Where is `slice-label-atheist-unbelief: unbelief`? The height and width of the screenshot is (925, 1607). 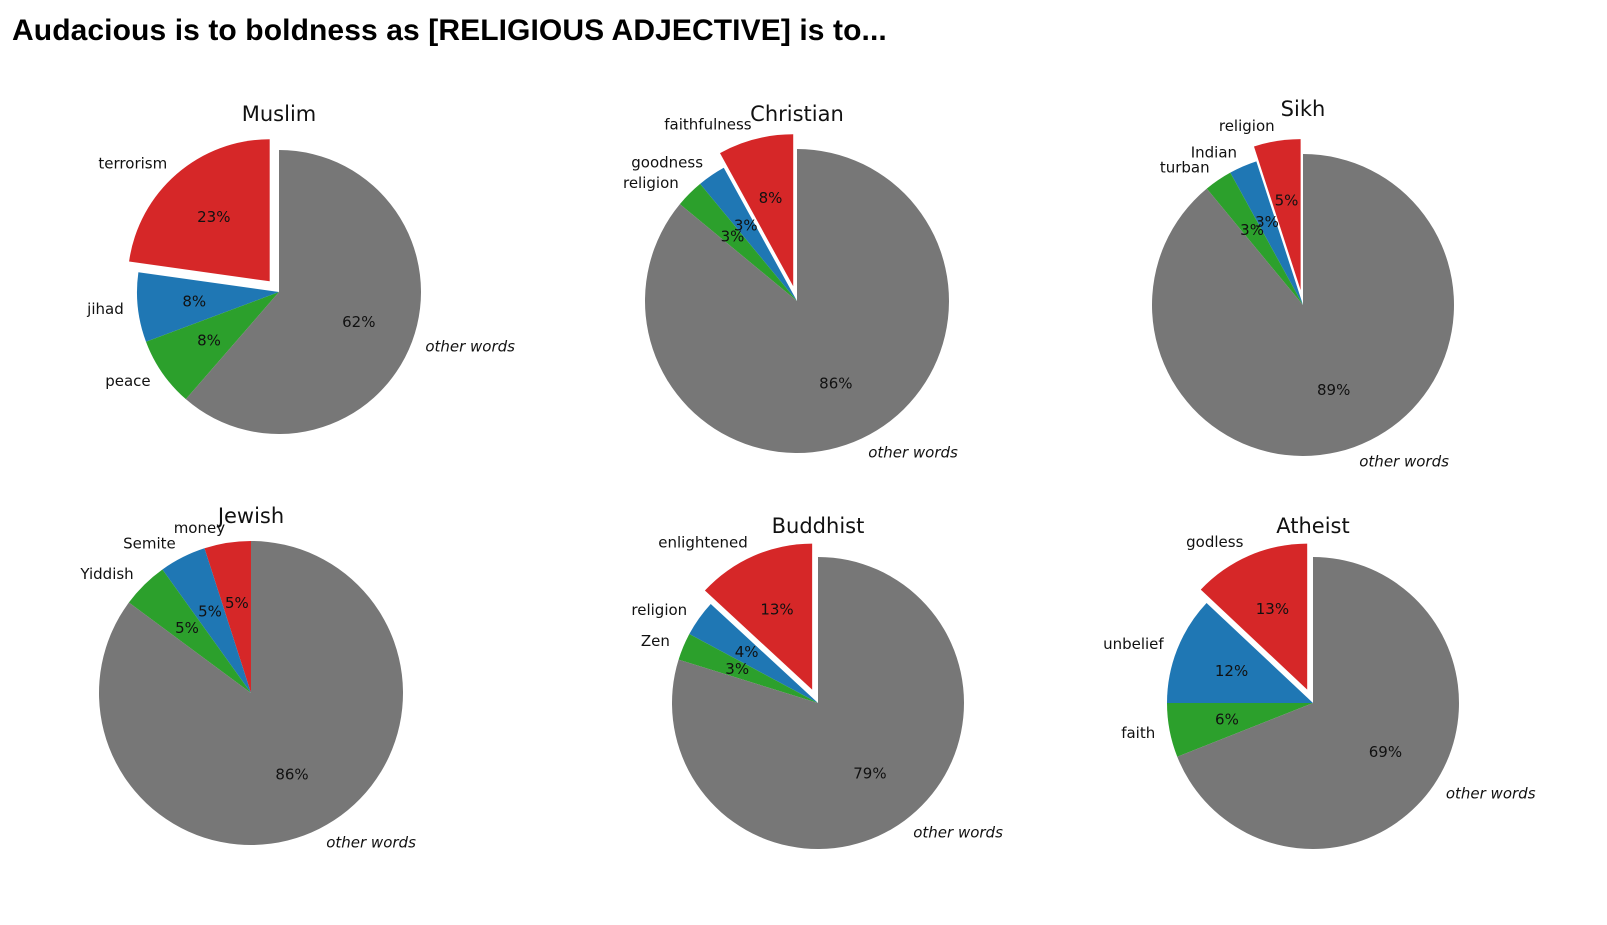
slice-label-atheist-unbelief: unbelief is located at coordinates (1133, 644).